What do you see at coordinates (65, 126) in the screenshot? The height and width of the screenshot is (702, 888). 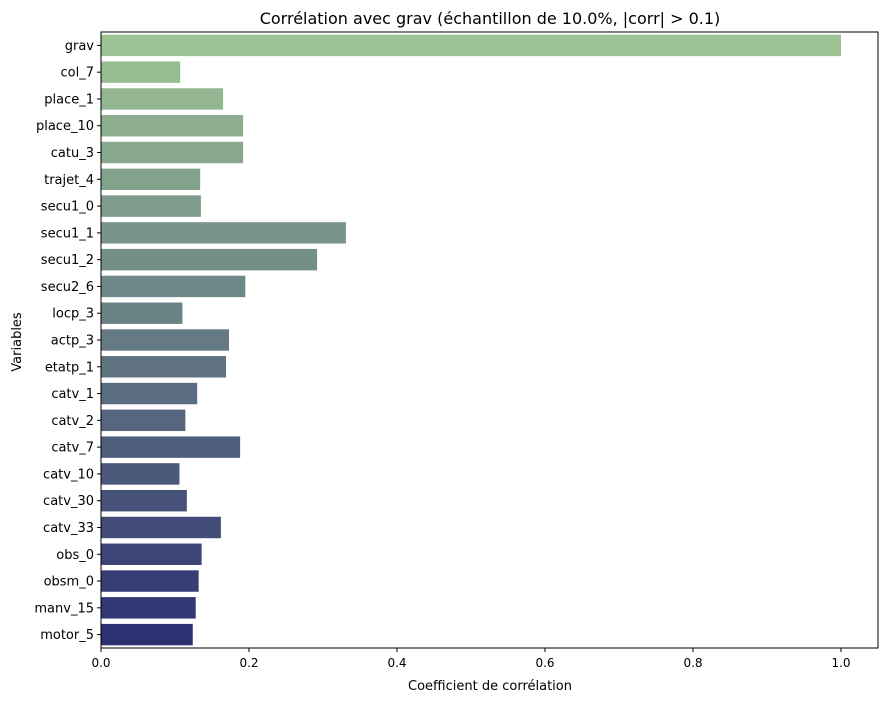 I see `y-tick-label-place_10: place_10` at bounding box center [65, 126].